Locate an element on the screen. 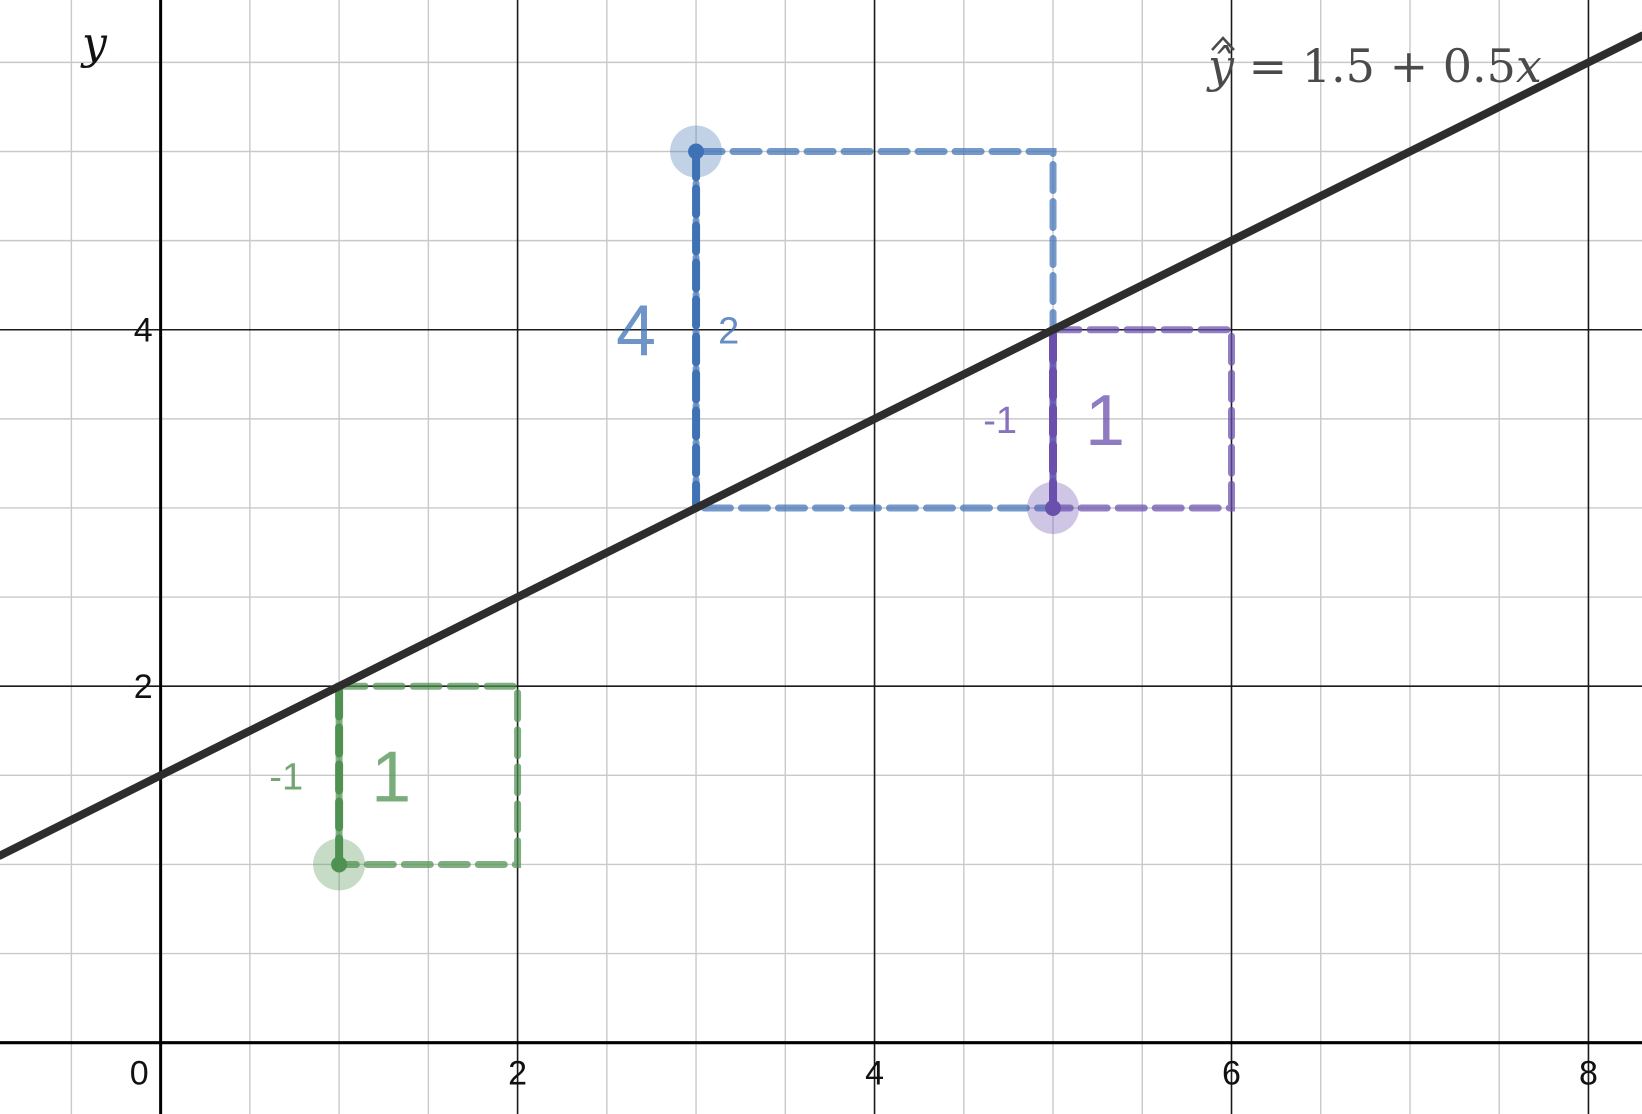 This screenshot has width=1642, height=1114. equation-var: x is located at coordinates (1529, 66).